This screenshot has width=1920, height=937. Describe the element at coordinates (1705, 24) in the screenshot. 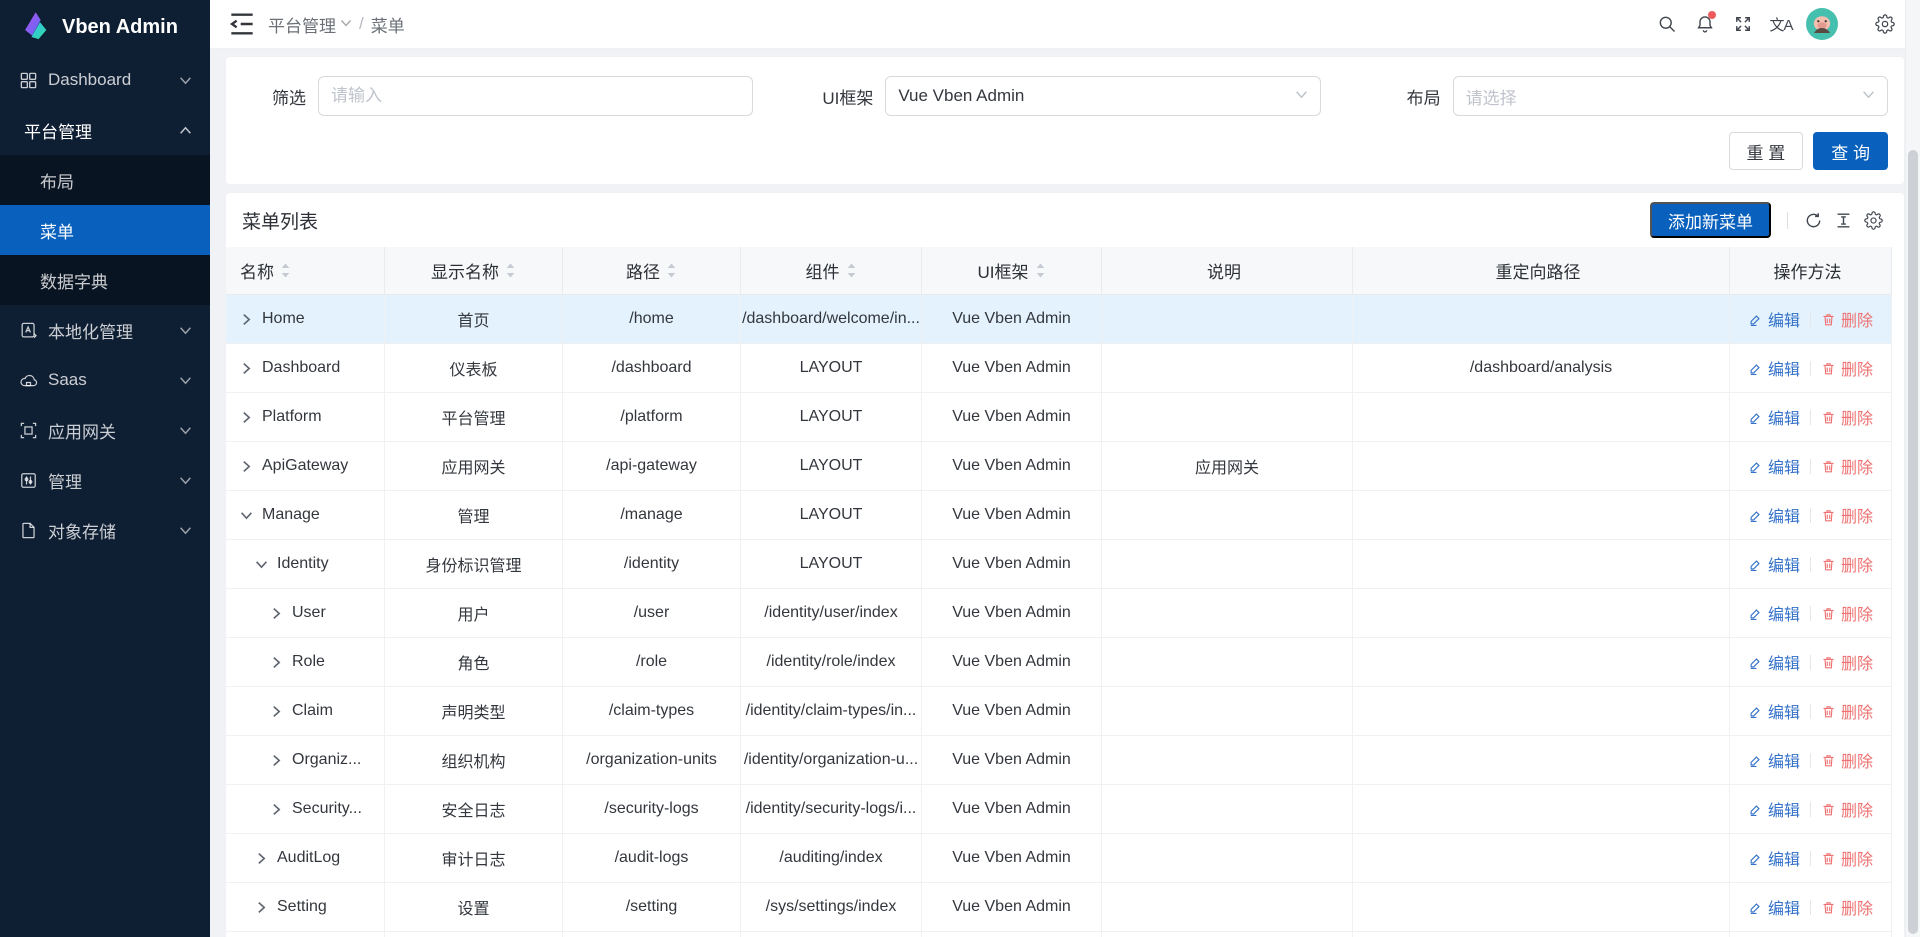

I see `notification-icon` at that location.